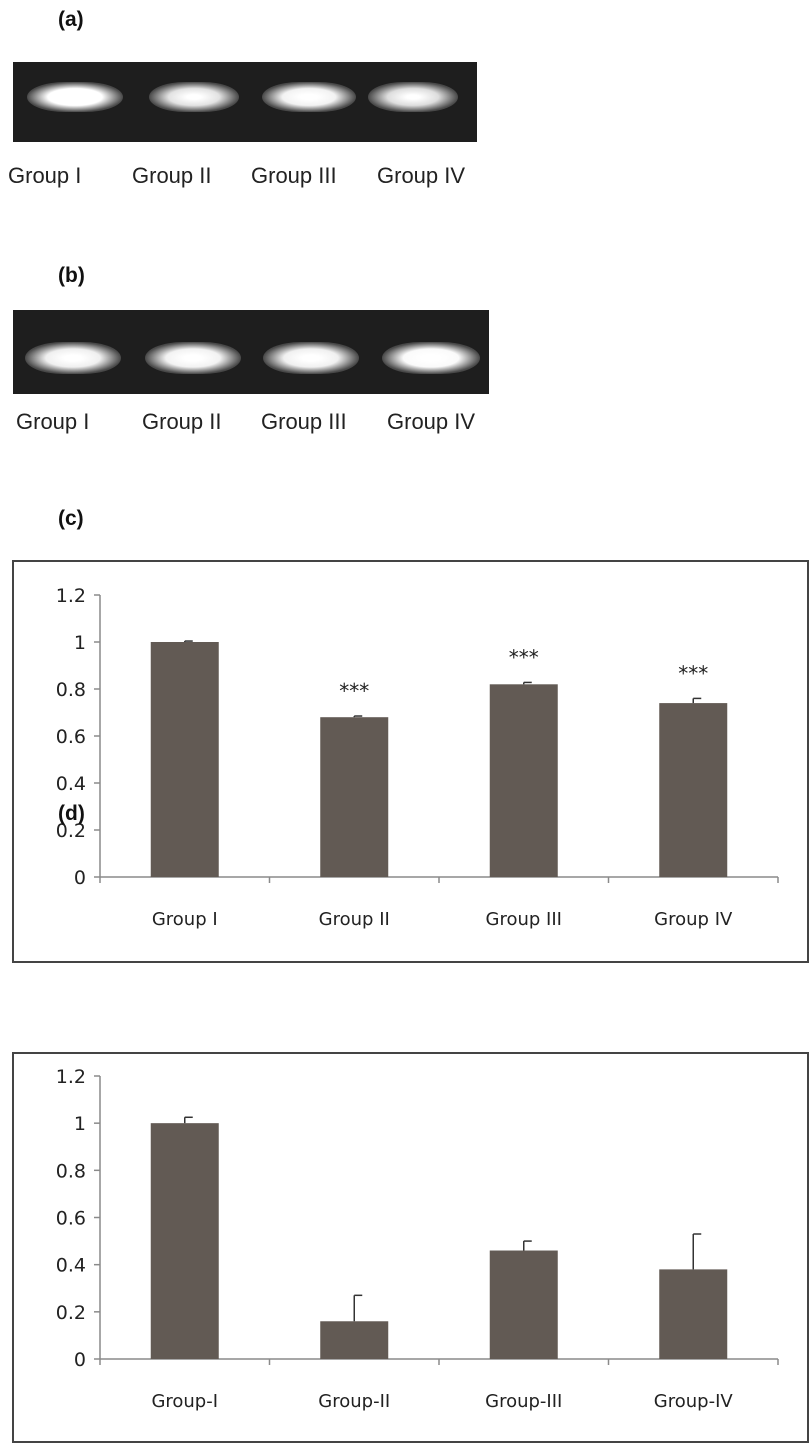  Describe the element at coordinates (245, 102) in the screenshot. I see `gel-image-a` at that location.